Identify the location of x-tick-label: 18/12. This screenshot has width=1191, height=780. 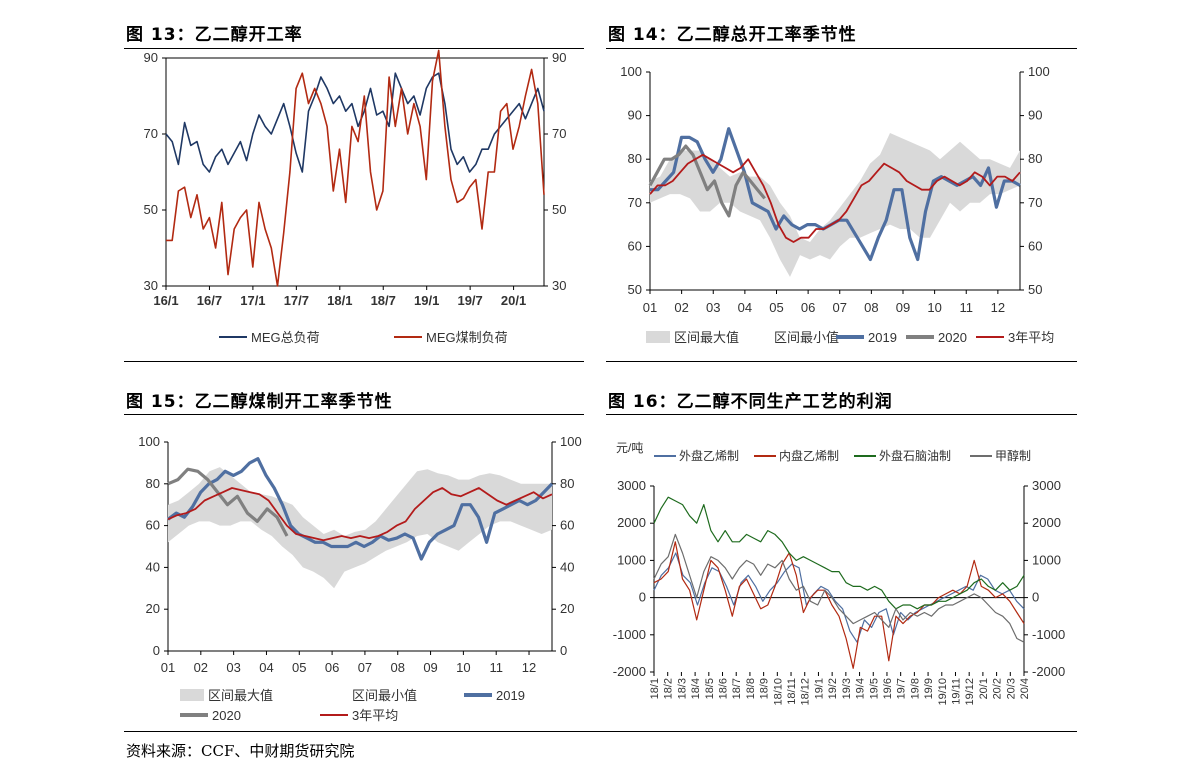
(806, 692).